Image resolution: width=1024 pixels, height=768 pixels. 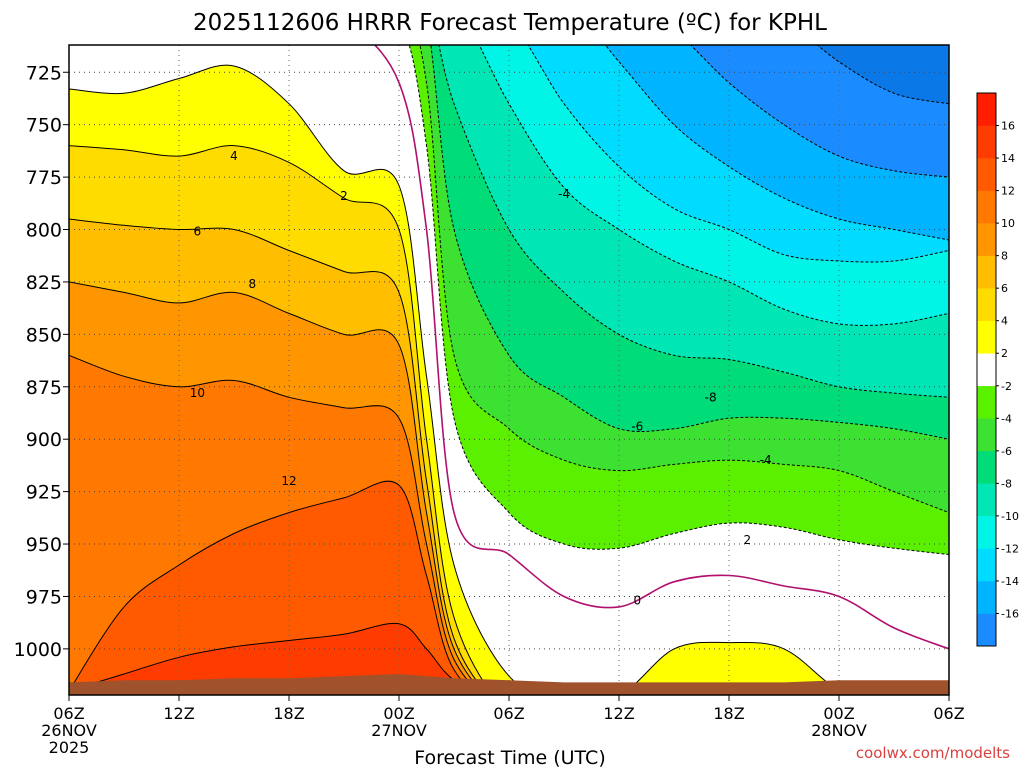 What do you see at coordinates (44, 231) in the screenshot?
I see `y-tick-label-800: 800` at bounding box center [44, 231].